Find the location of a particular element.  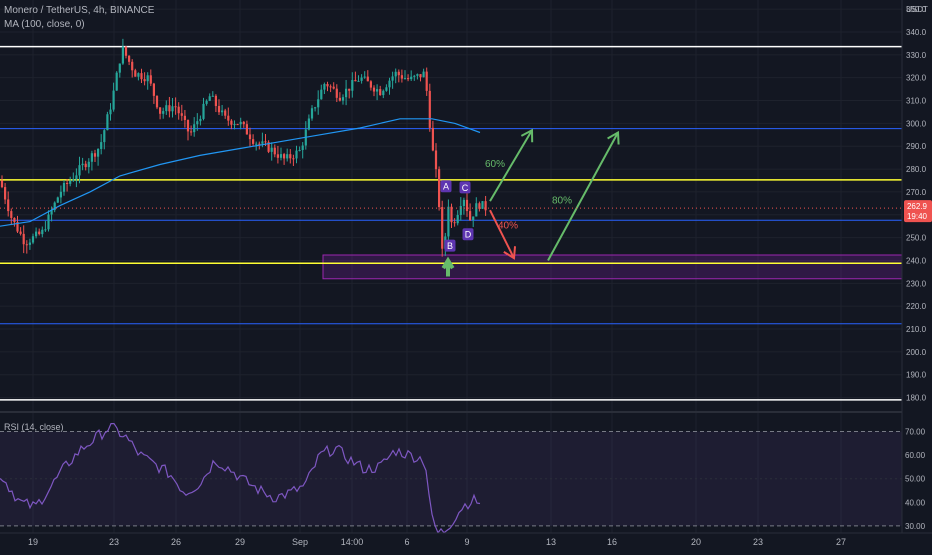

time-tick-label: 6 is located at coordinates (406, 542).